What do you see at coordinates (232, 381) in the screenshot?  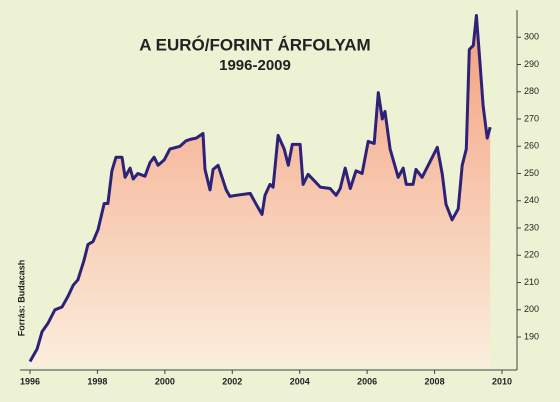 I see `x-tick-label: 2002` at bounding box center [232, 381].